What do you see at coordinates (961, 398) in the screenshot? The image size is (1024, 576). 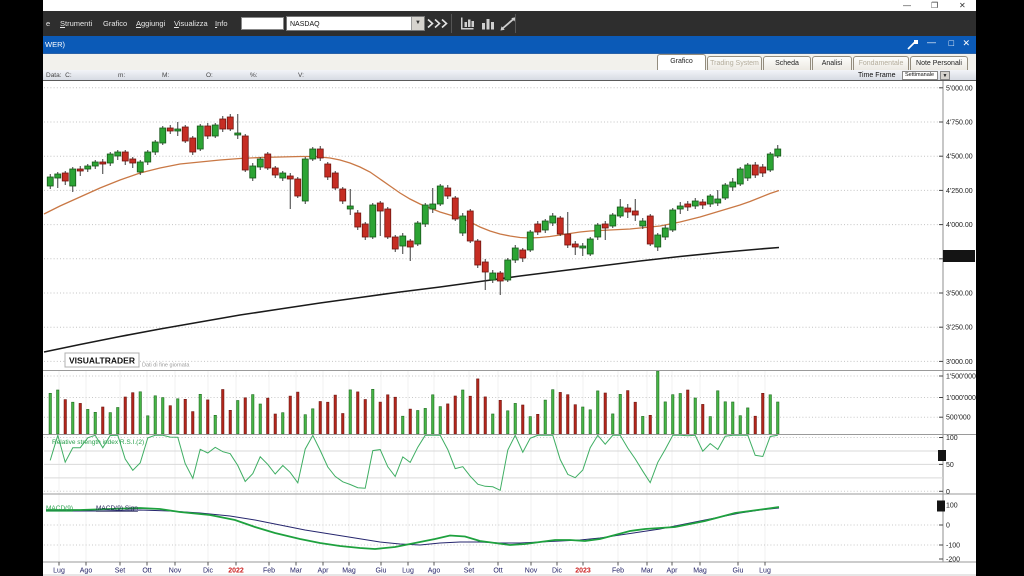 I see `svg-text: 1'000'000` at bounding box center [961, 398].